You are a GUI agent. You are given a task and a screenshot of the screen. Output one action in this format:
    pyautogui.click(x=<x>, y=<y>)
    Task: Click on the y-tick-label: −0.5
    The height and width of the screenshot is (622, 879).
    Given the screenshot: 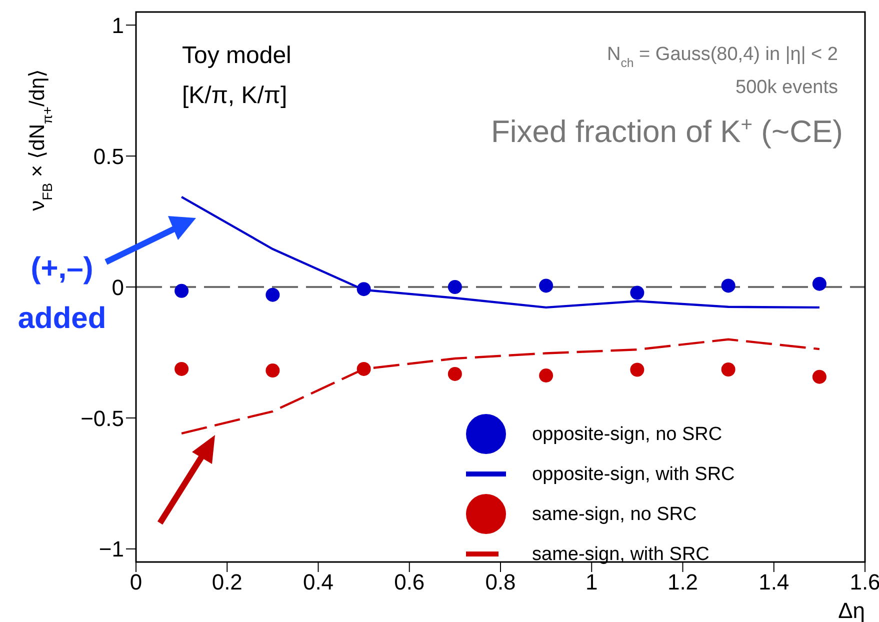 What is the action you would take?
    pyautogui.click(x=102, y=418)
    